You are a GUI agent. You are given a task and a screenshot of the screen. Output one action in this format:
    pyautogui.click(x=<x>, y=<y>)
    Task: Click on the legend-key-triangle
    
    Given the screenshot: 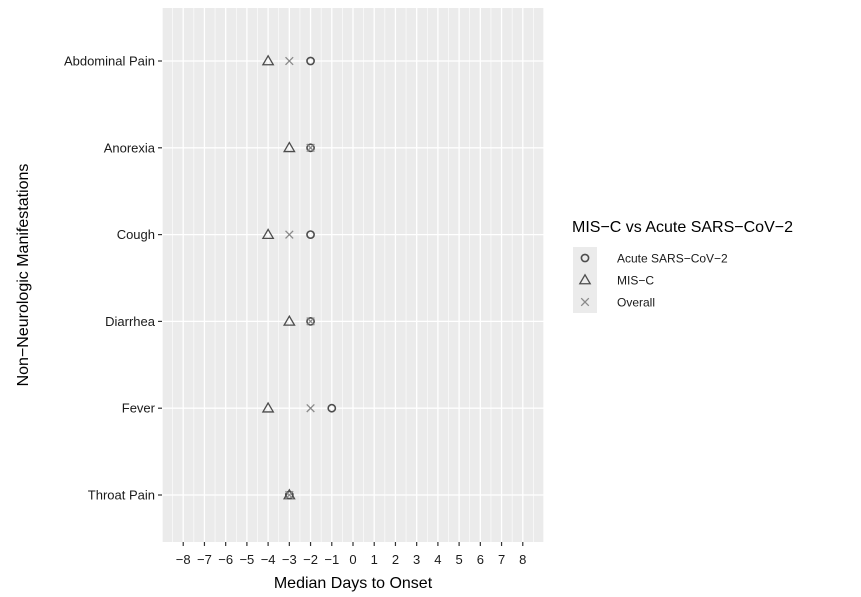 What is the action you would take?
    pyautogui.click(x=585, y=279)
    